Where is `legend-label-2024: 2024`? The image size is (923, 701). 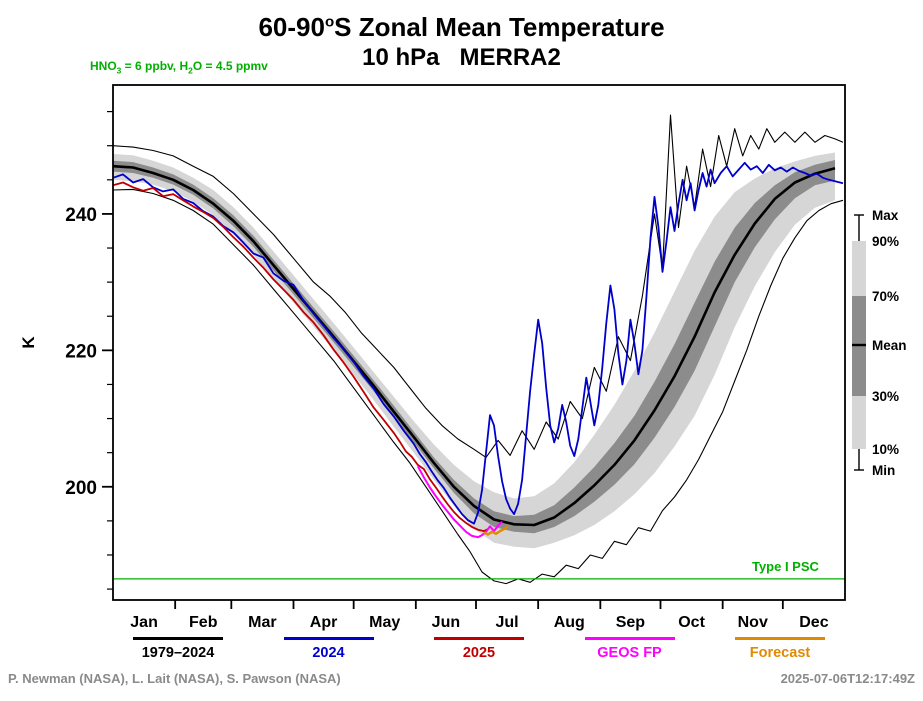
legend-label-2024: 2024 is located at coordinates (328, 653).